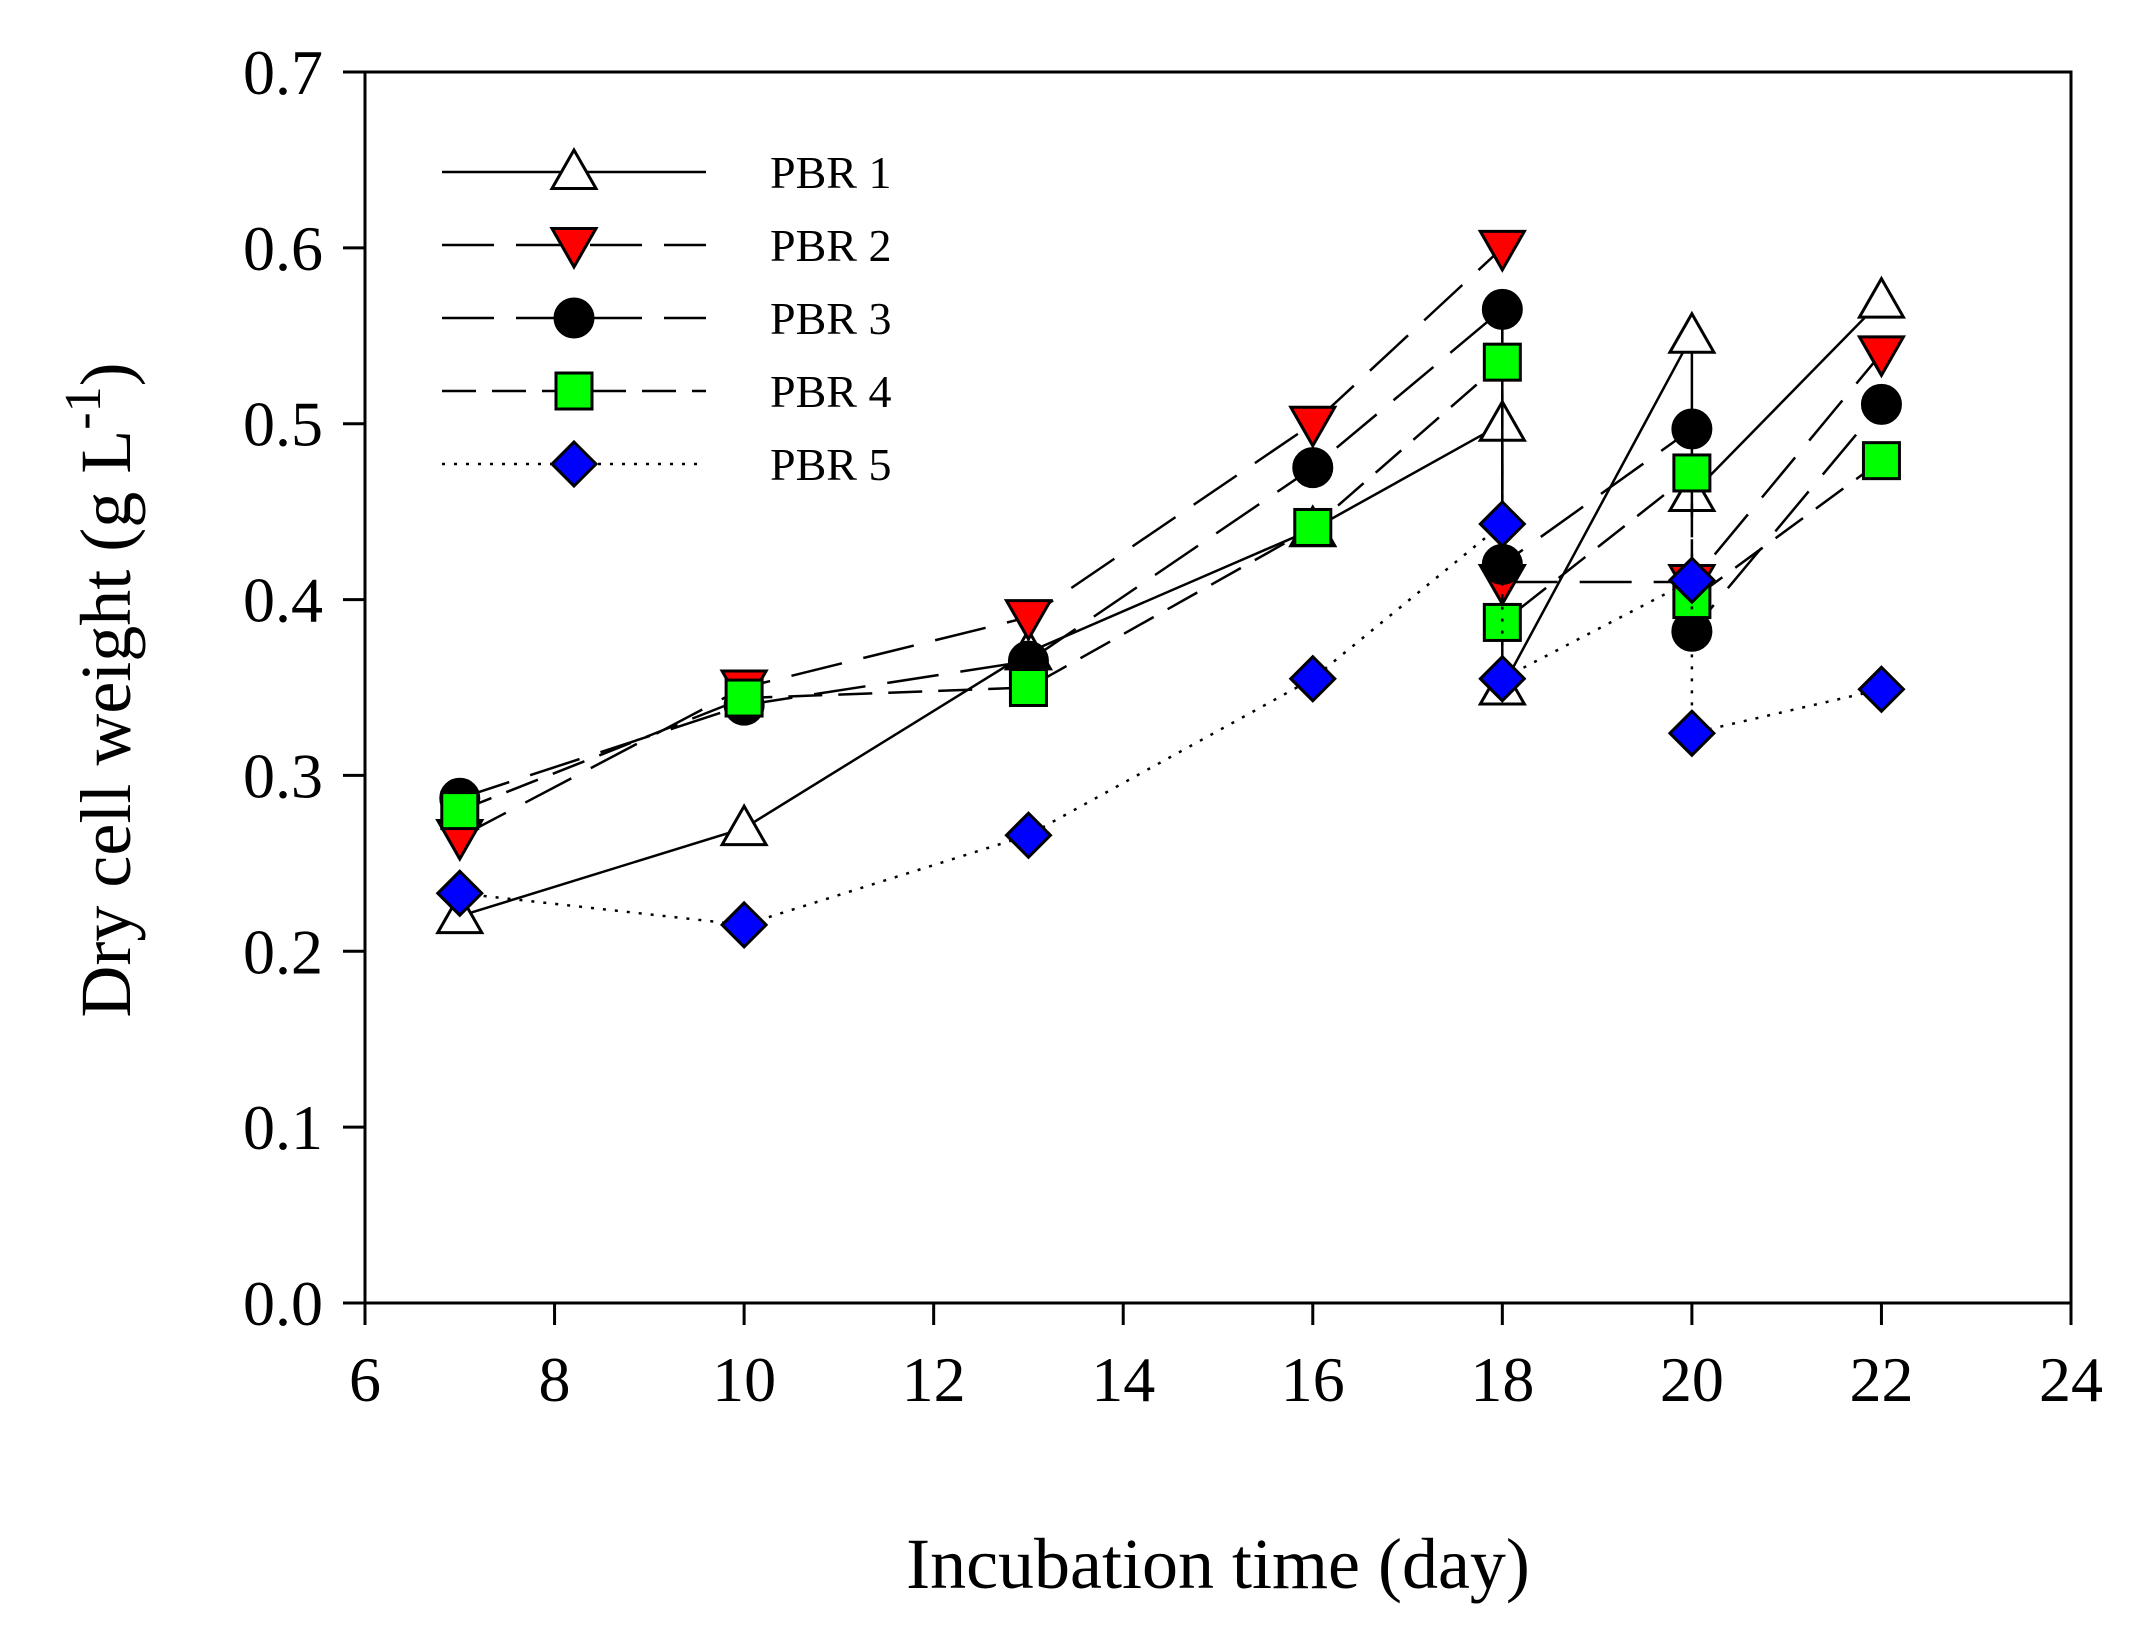 Image resolution: width=2143 pixels, height=1641 pixels. I want to click on x-tick-label: 24, so click(2071, 1379).